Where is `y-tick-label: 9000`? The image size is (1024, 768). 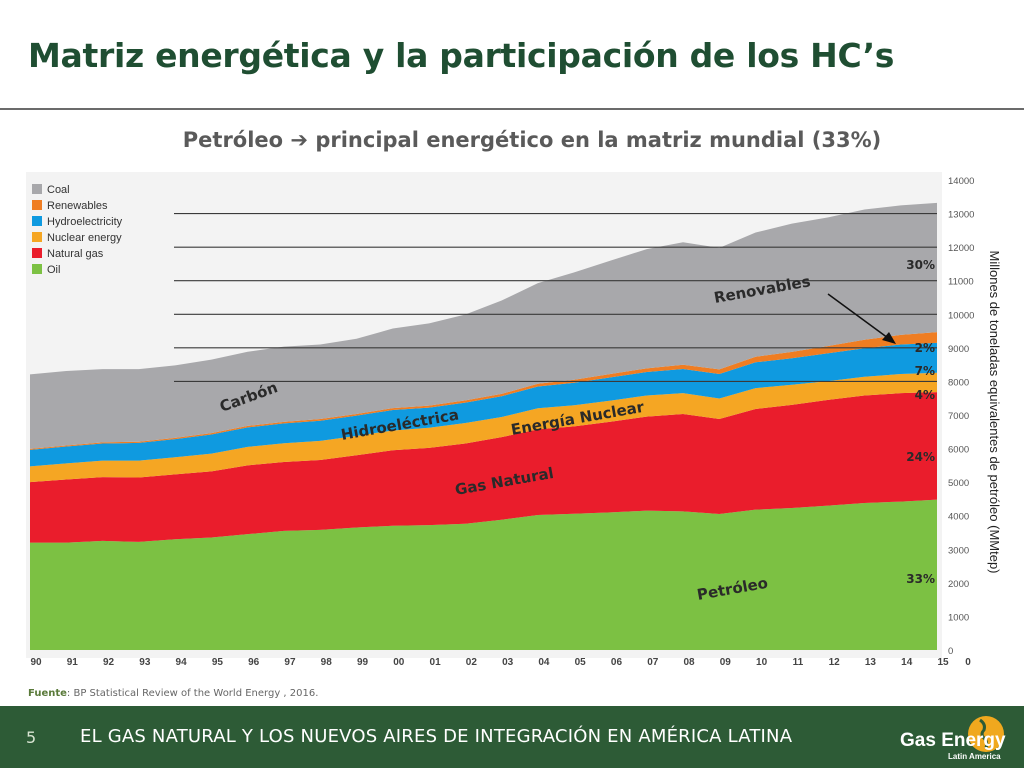
y-tick-label: 9000 is located at coordinates (958, 349).